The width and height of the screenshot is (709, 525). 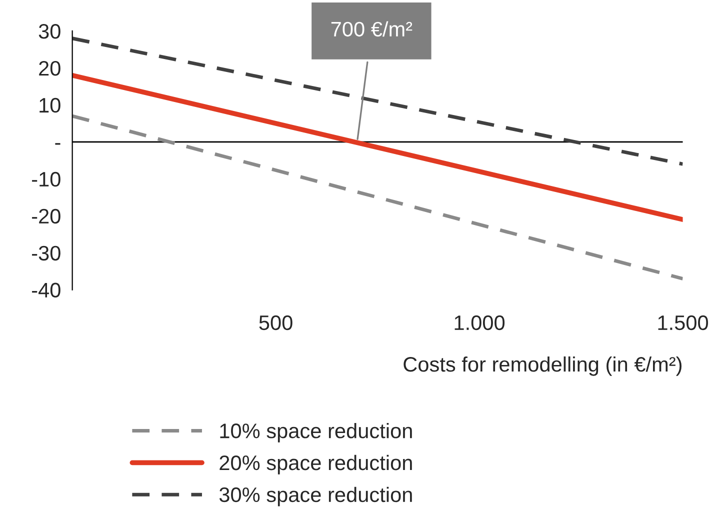 What do you see at coordinates (479, 322) in the screenshot?
I see `x-tick-label: 1.000` at bounding box center [479, 322].